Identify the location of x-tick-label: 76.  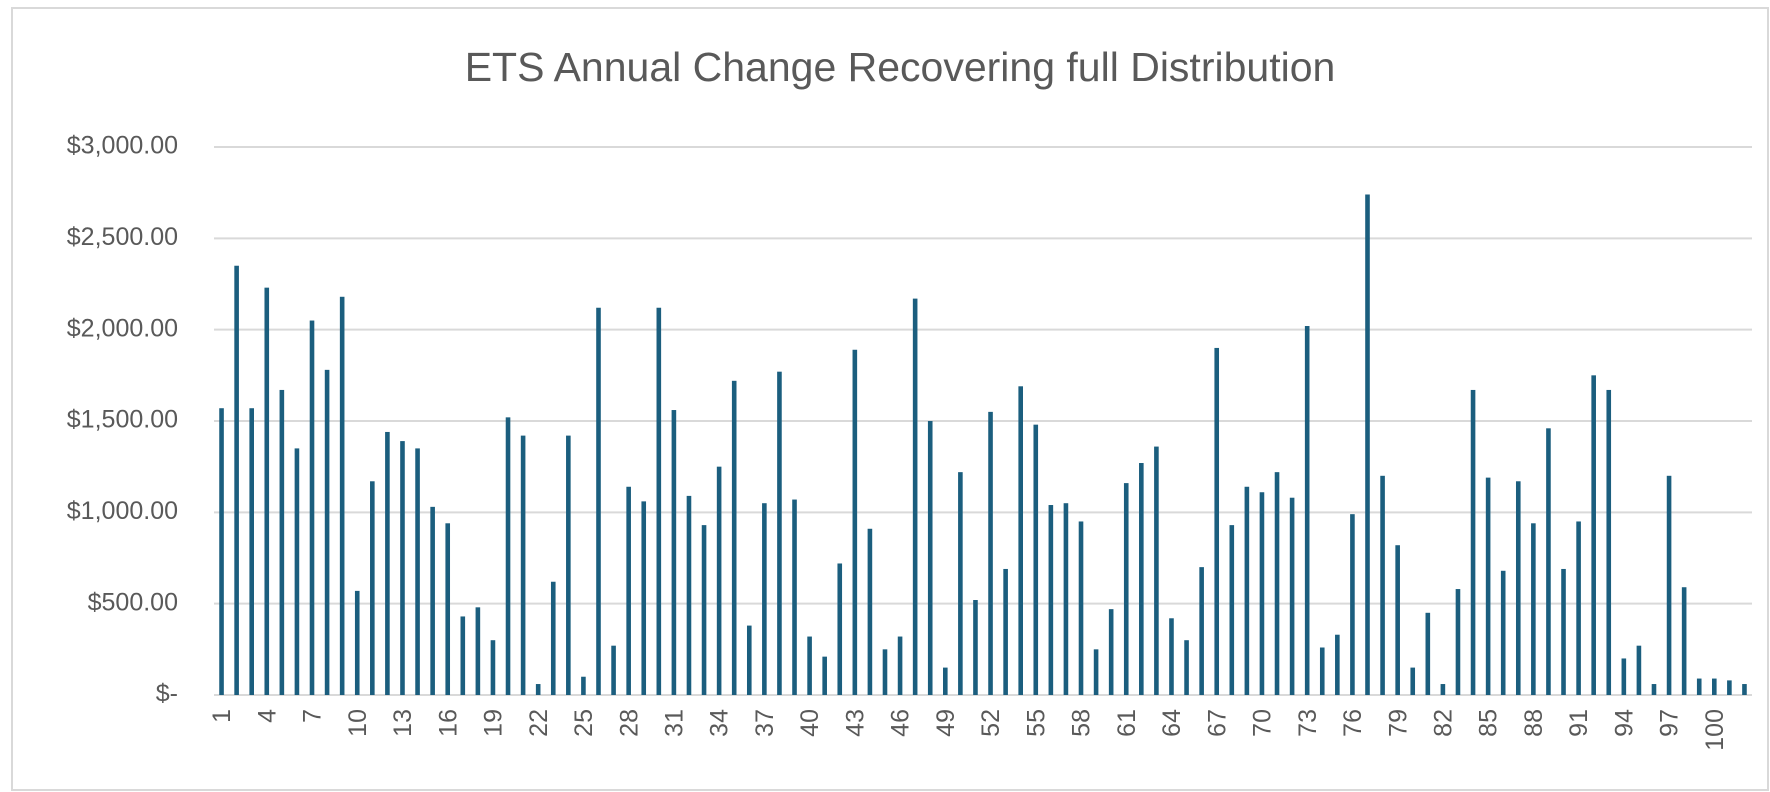
(1353, 723).